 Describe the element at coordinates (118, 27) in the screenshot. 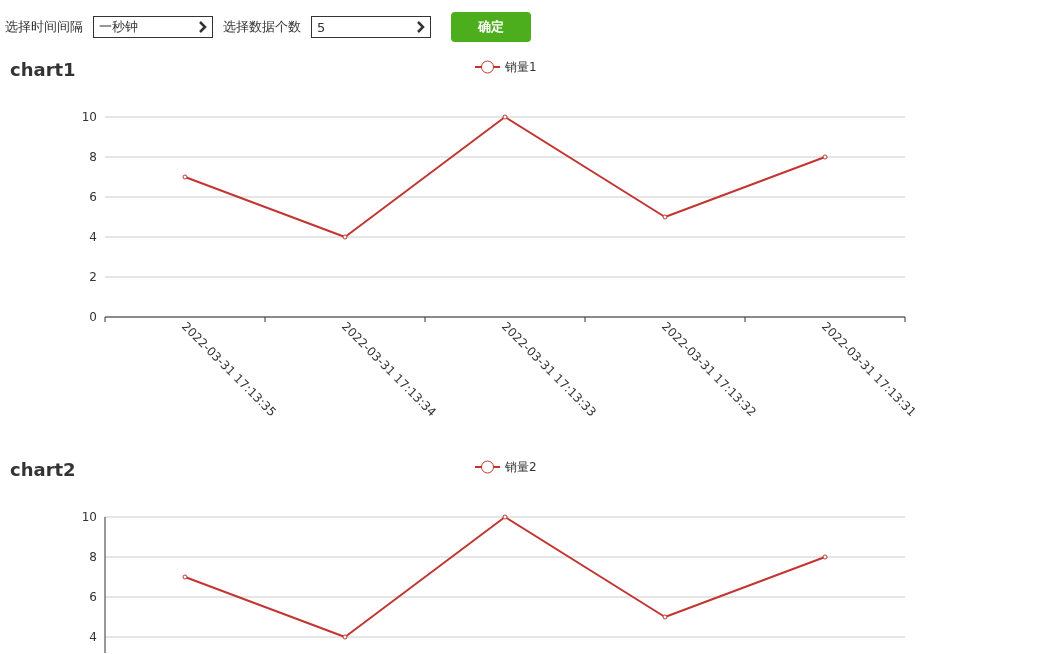

I see `text: 一秒钟` at that location.